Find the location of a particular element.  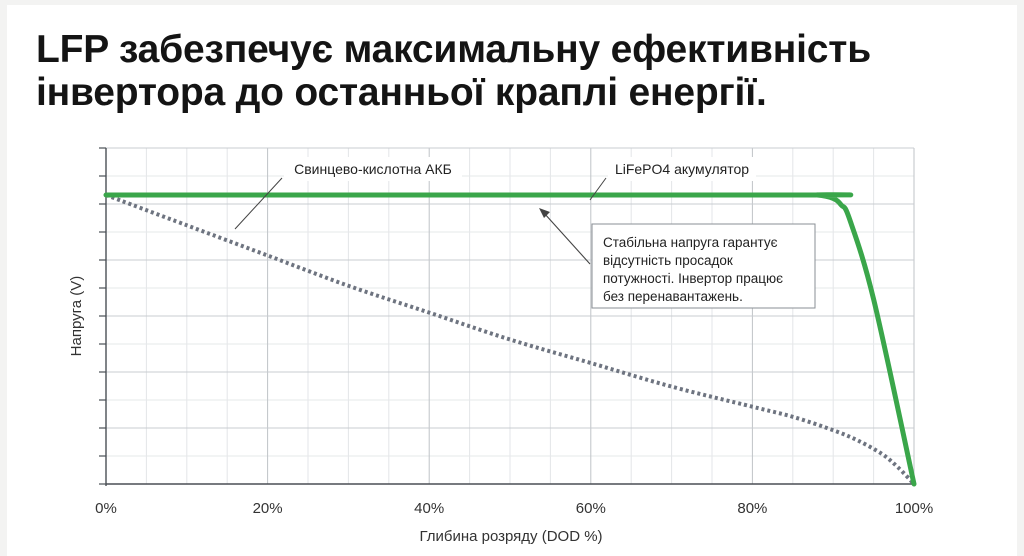

annotation-note-line-3: потужності. Інвертор працює is located at coordinates (693, 278).